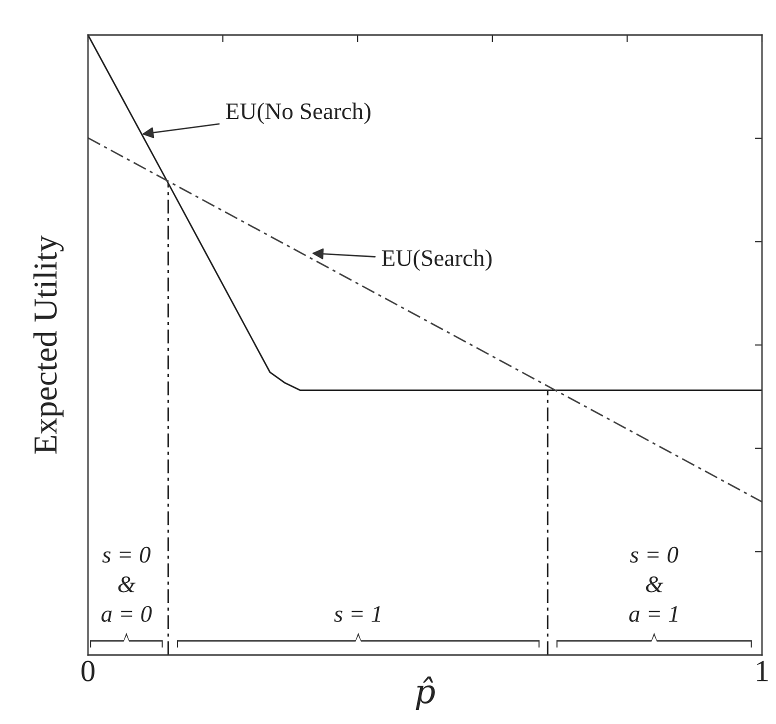 Image resolution: width=776 pixels, height=724 pixels. What do you see at coordinates (425, 693) in the screenshot?
I see `x-axis-title: p̂` at bounding box center [425, 693].